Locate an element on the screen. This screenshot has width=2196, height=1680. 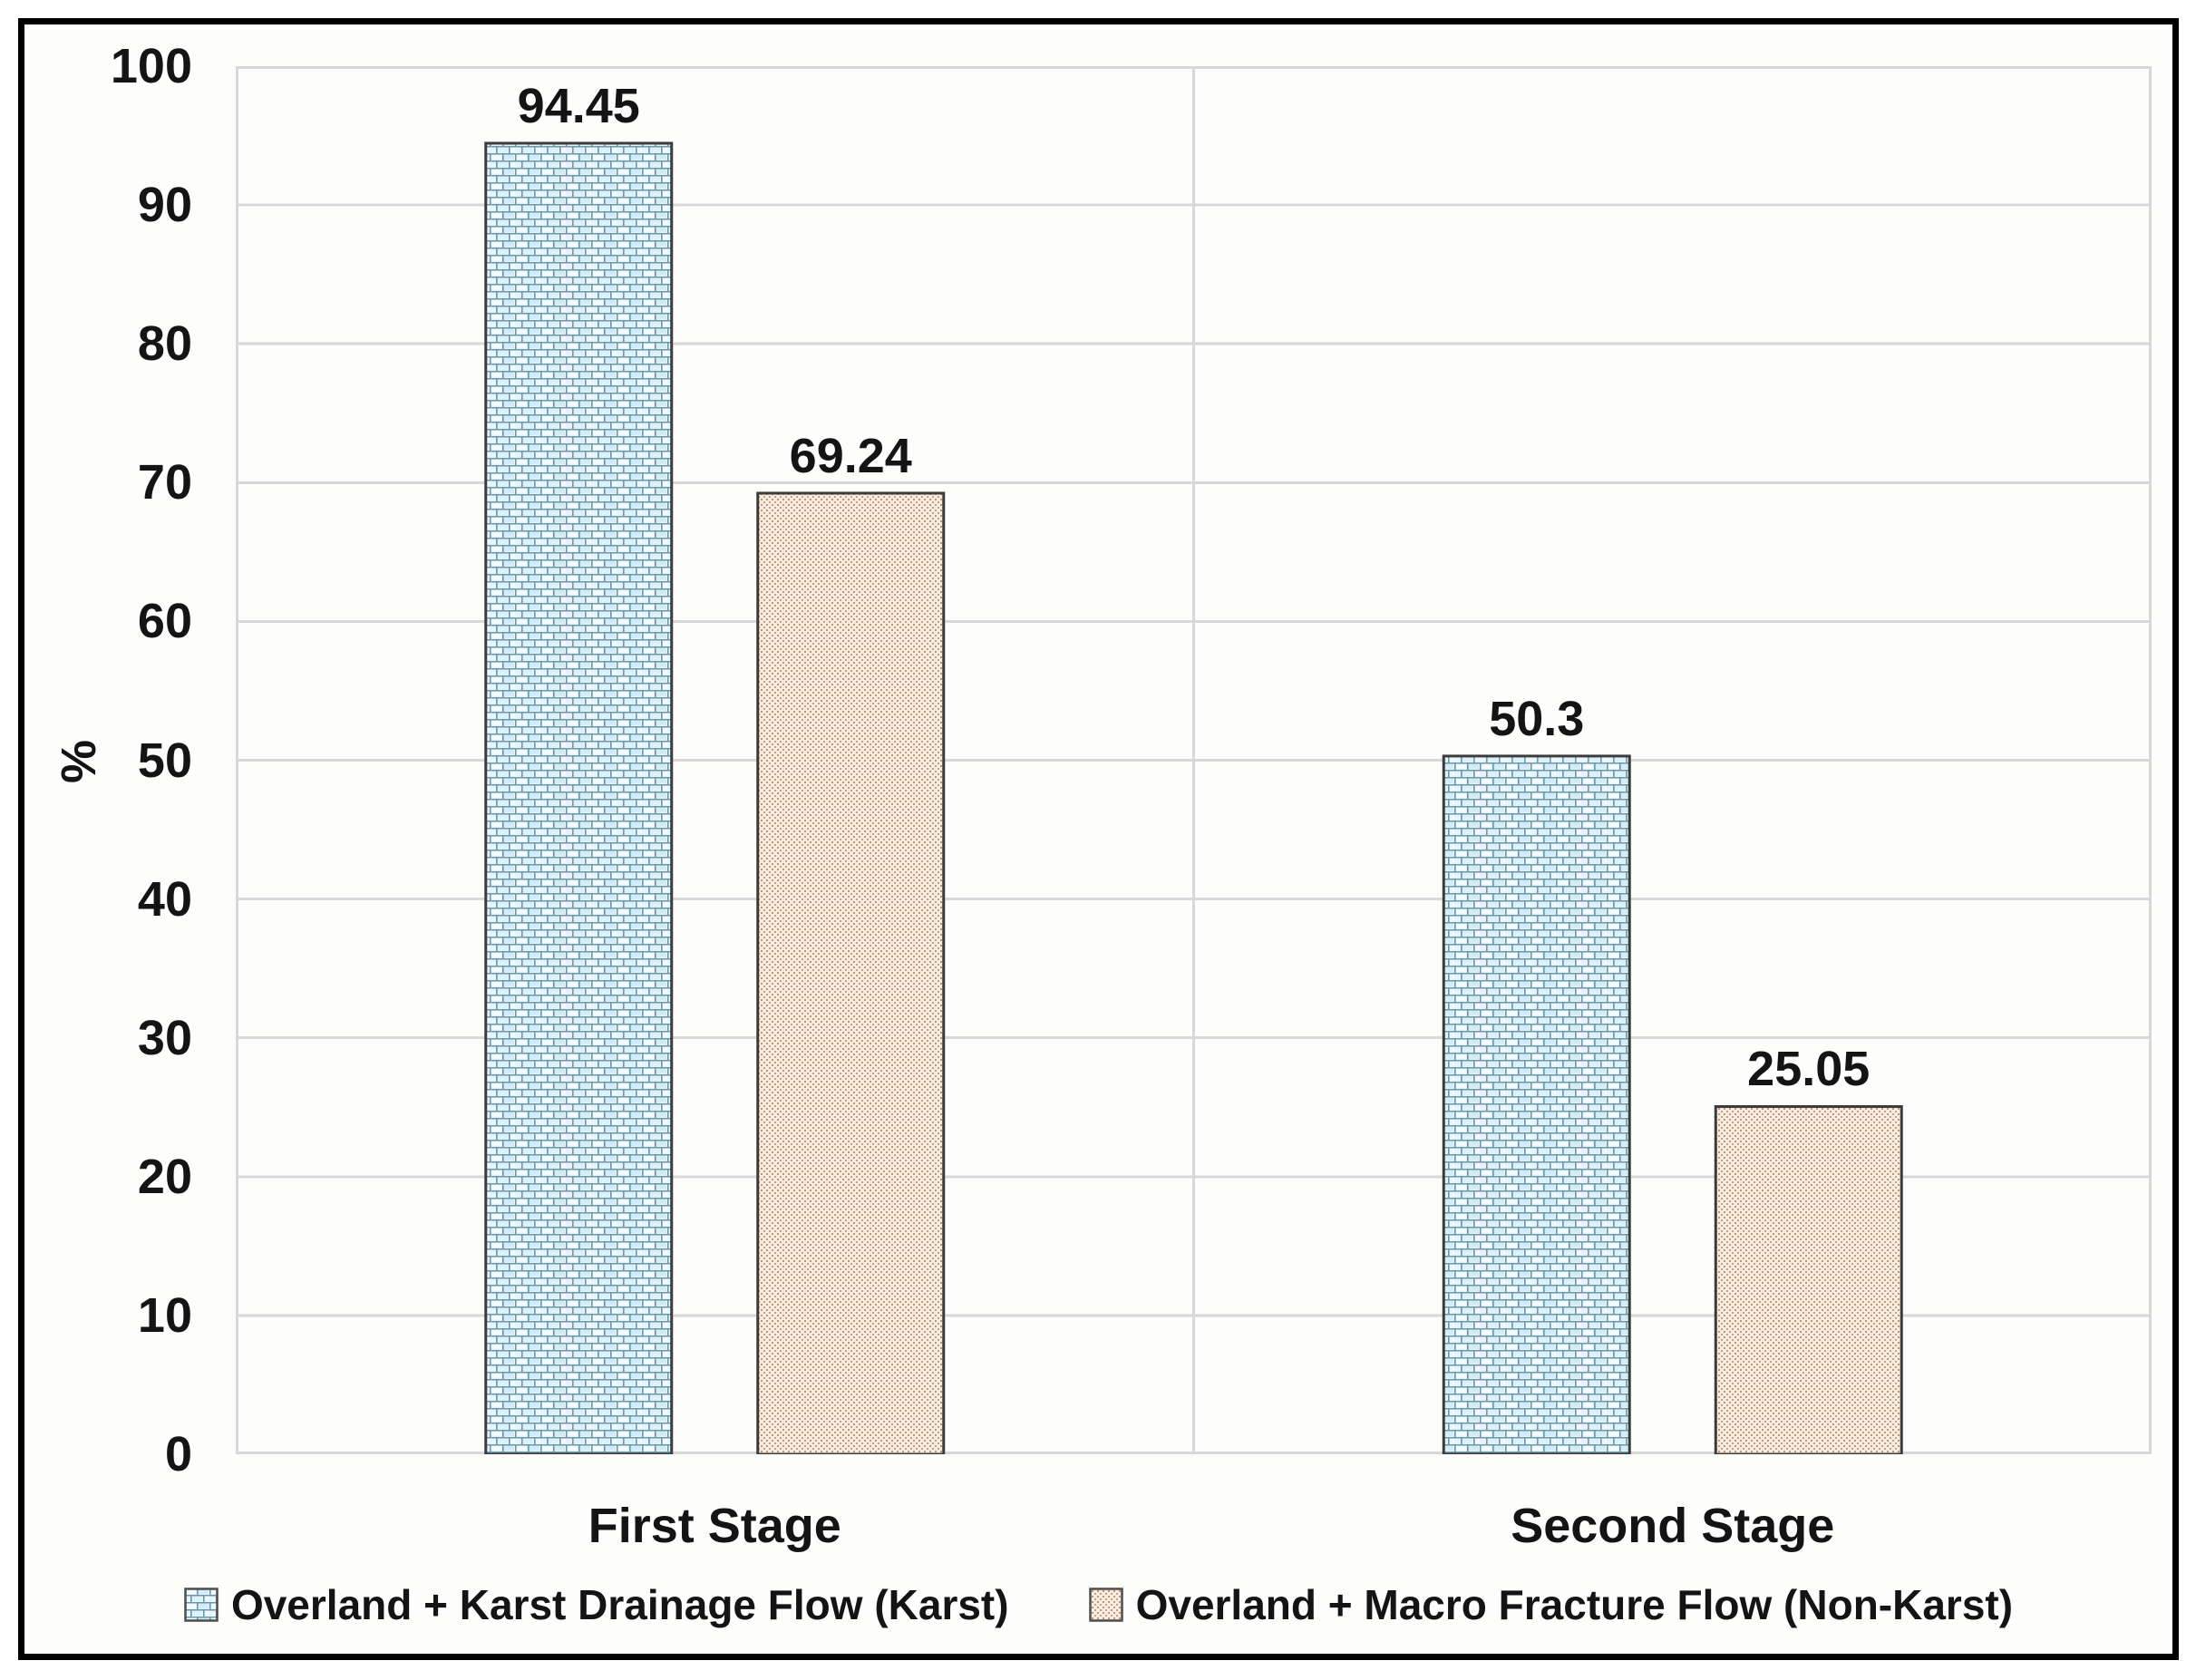
bar-tan-dots-first-stage is located at coordinates (851, 973).